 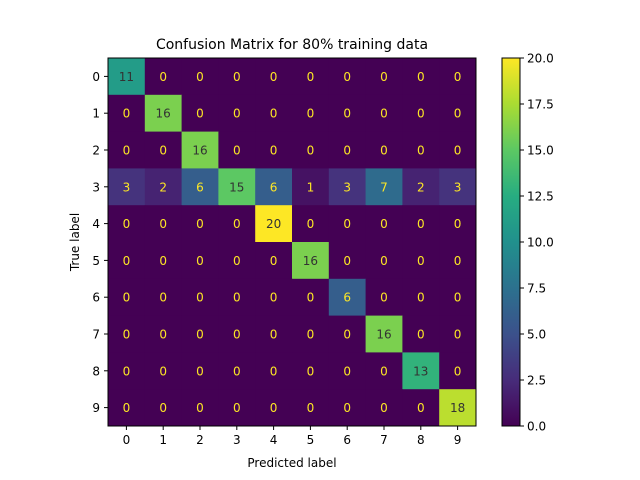 What do you see at coordinates (96, 371) in the screenshot?
I see `y-tick-label: 8` at bounding box center [96, 371].